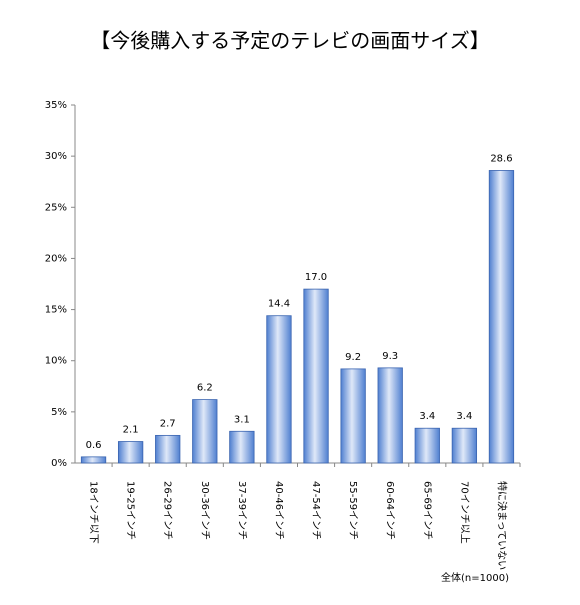 This screenshot has height=605, width=580. What do you see at coordinates (316, 277) in the screenshot?
I see `value-label: 17.0` at bounding box center [316, 277].